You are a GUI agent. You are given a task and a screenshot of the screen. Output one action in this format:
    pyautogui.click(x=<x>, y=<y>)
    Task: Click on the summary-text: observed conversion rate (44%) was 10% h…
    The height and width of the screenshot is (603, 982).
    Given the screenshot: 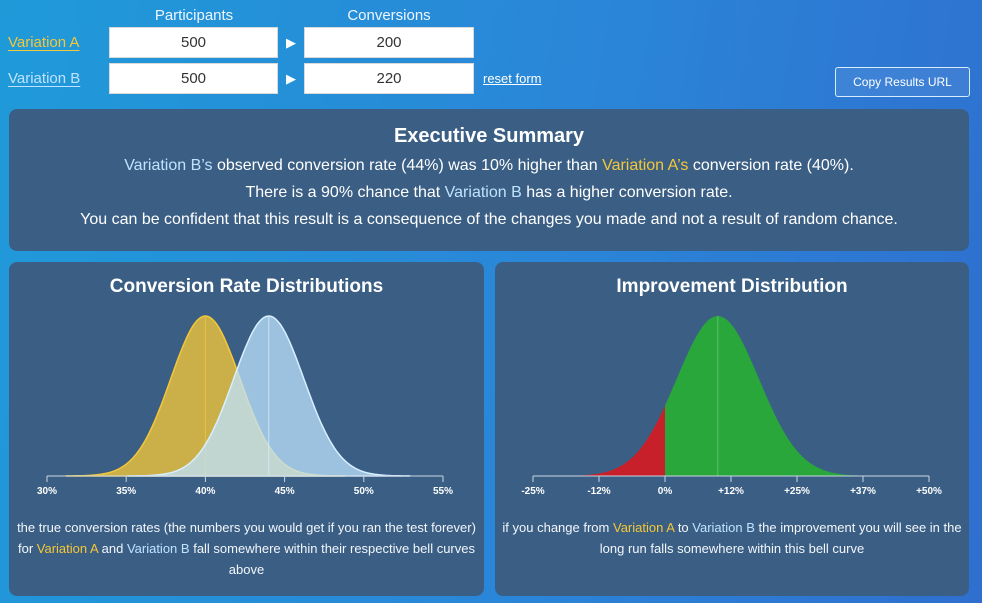 What is the action you would take?
    pyautogui.click(x=407, y=165)
    